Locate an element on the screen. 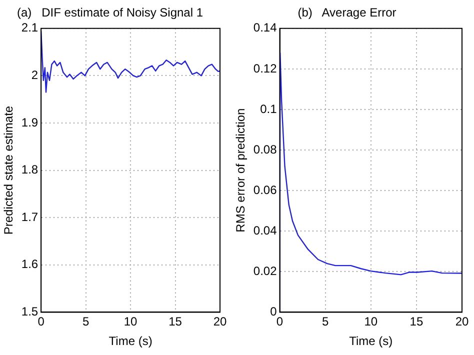 This screenshot has height=355, width=474. y-tick-label: 0.08 is located at coordinates (265, 149).